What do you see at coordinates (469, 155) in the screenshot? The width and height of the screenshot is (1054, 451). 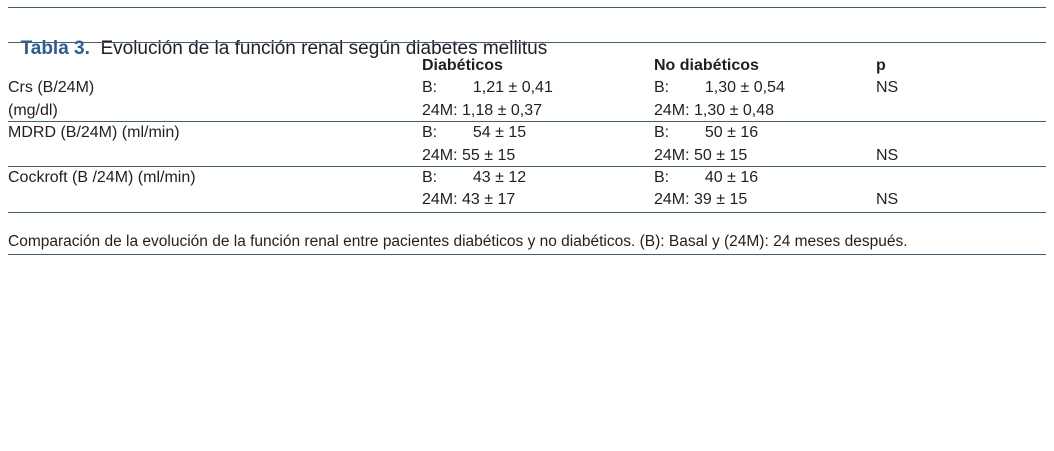 I see `diab-24m: 24M: 55 ± 15` at bounding box center [469, 155].